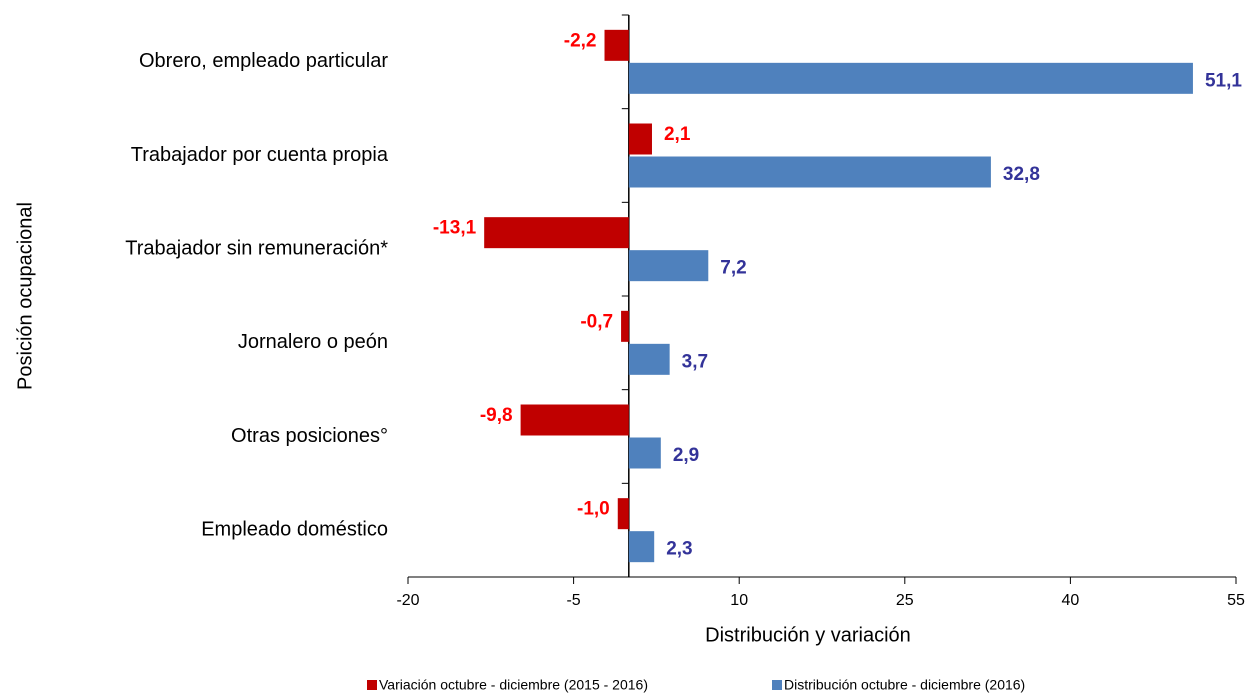 The image size is (1257, 695). What do you see at coordinates (739, 600) in the screenshot?
I see `x-tick-label: 10` at bounding box center [739, 600].